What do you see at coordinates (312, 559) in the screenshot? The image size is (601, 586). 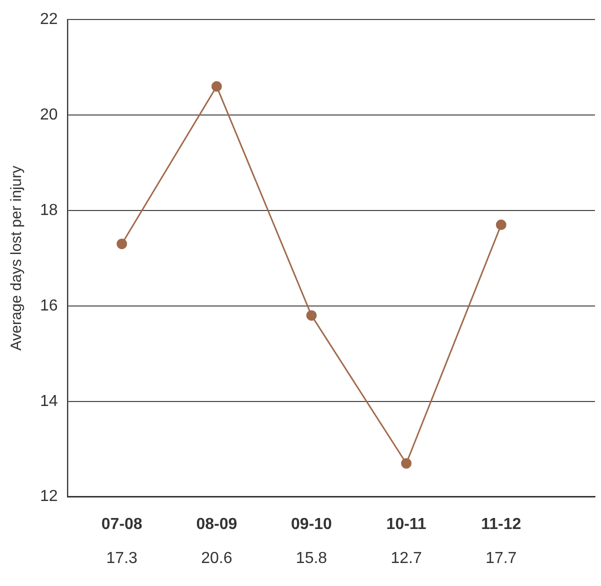 I see `data-label: 15.8` at bounding box center [312, 559].